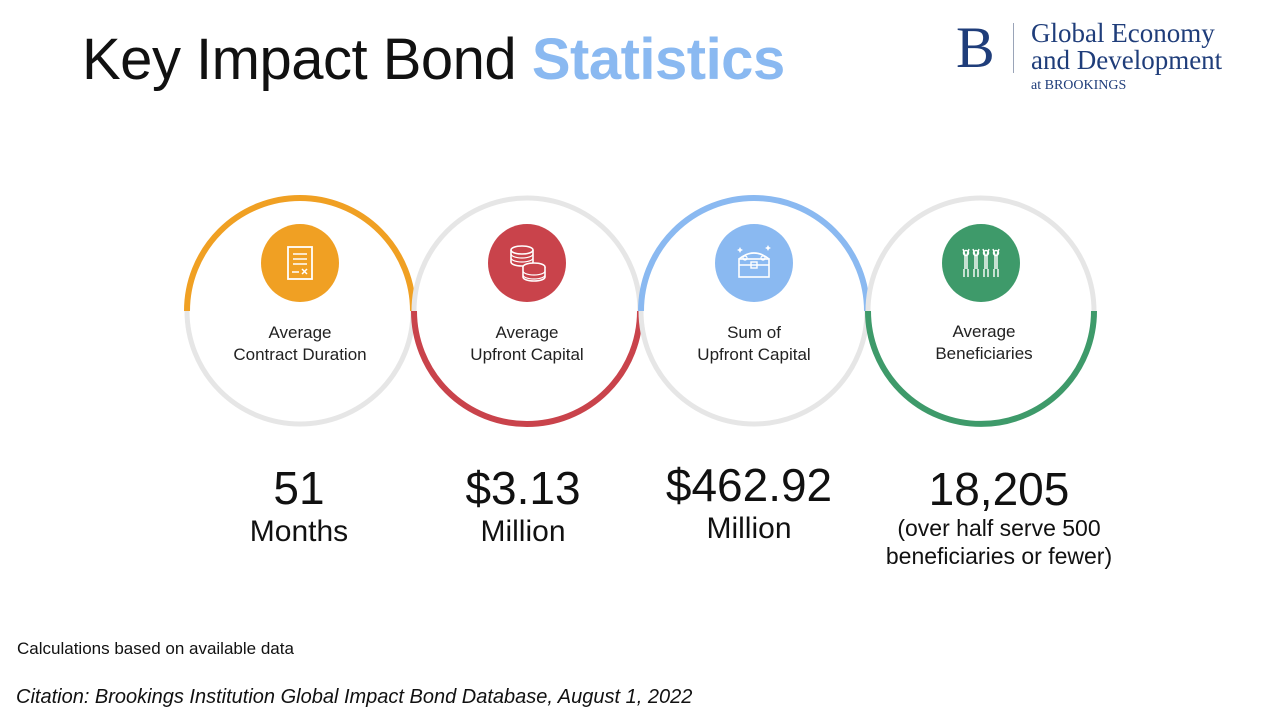 This screenshot has width=1280, height=720. I want to click on stat-1-label-line-1: Average, so click(300, 332).